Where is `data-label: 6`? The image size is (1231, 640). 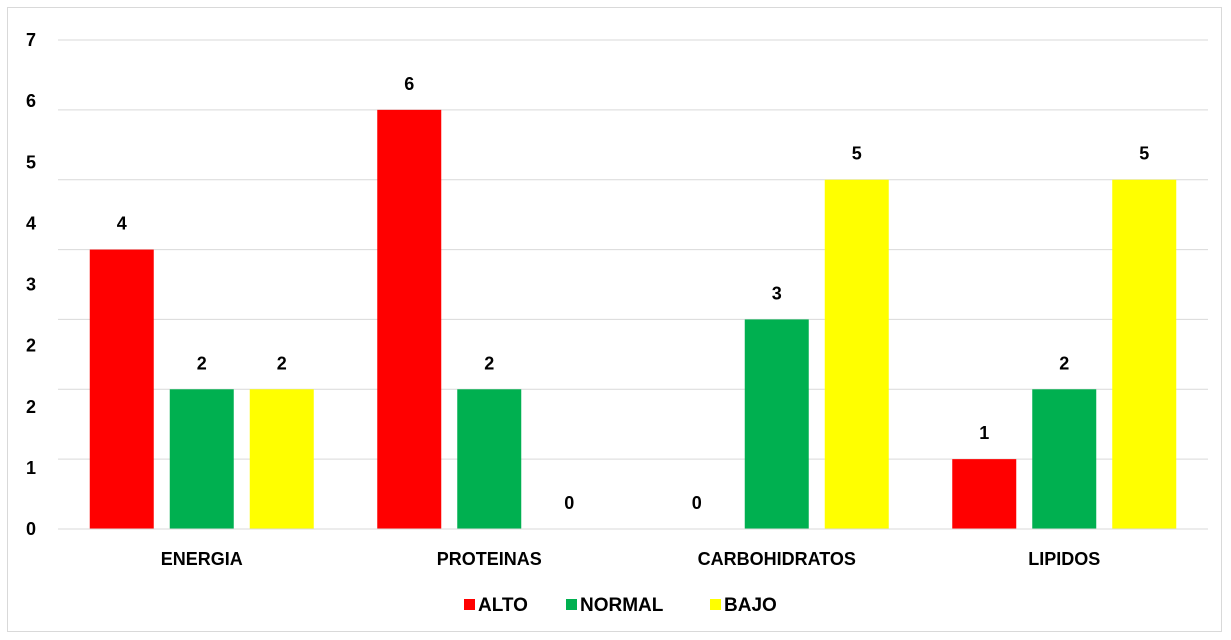 data-label: 6 is located at coordinates (409, 84).